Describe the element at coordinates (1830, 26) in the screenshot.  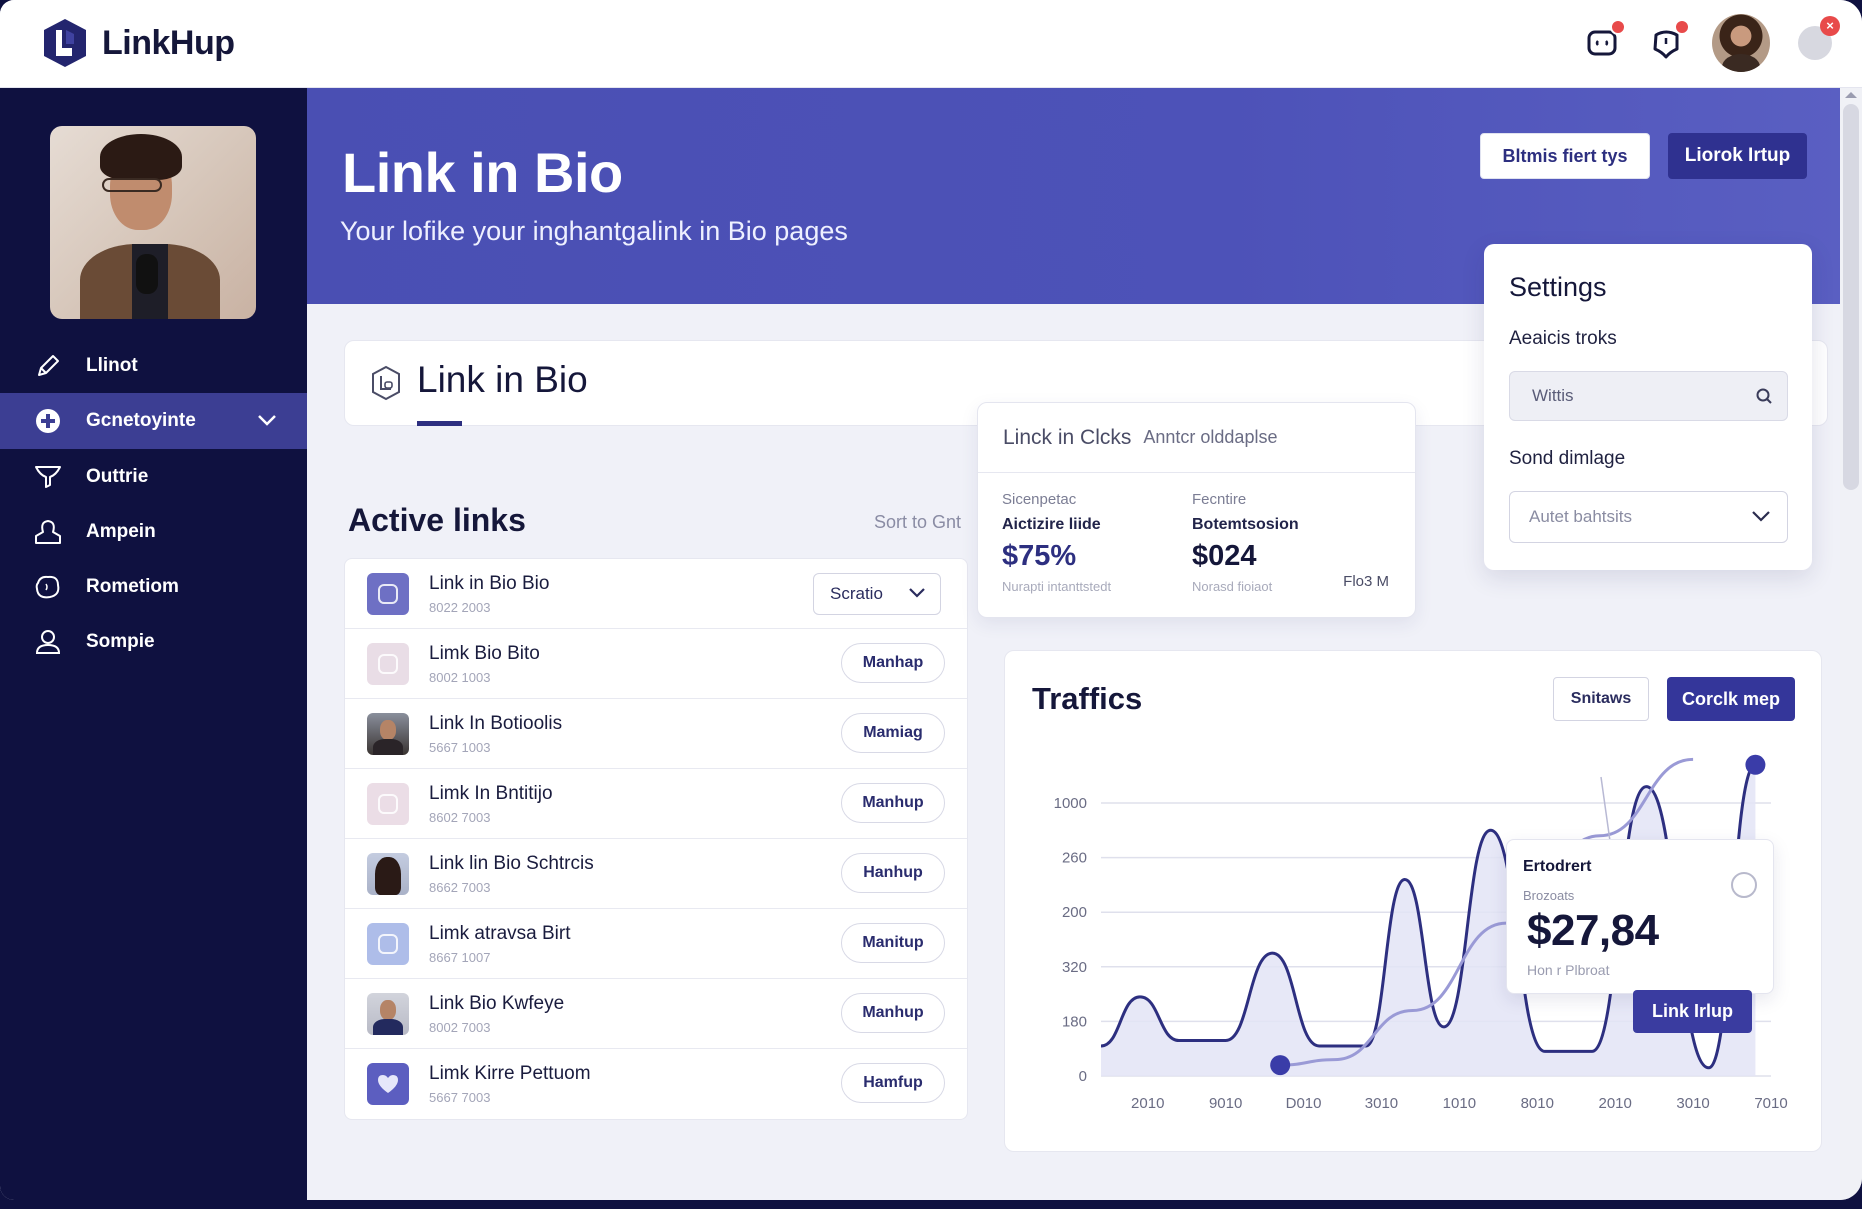
I see `close-icon: ×` at that location.